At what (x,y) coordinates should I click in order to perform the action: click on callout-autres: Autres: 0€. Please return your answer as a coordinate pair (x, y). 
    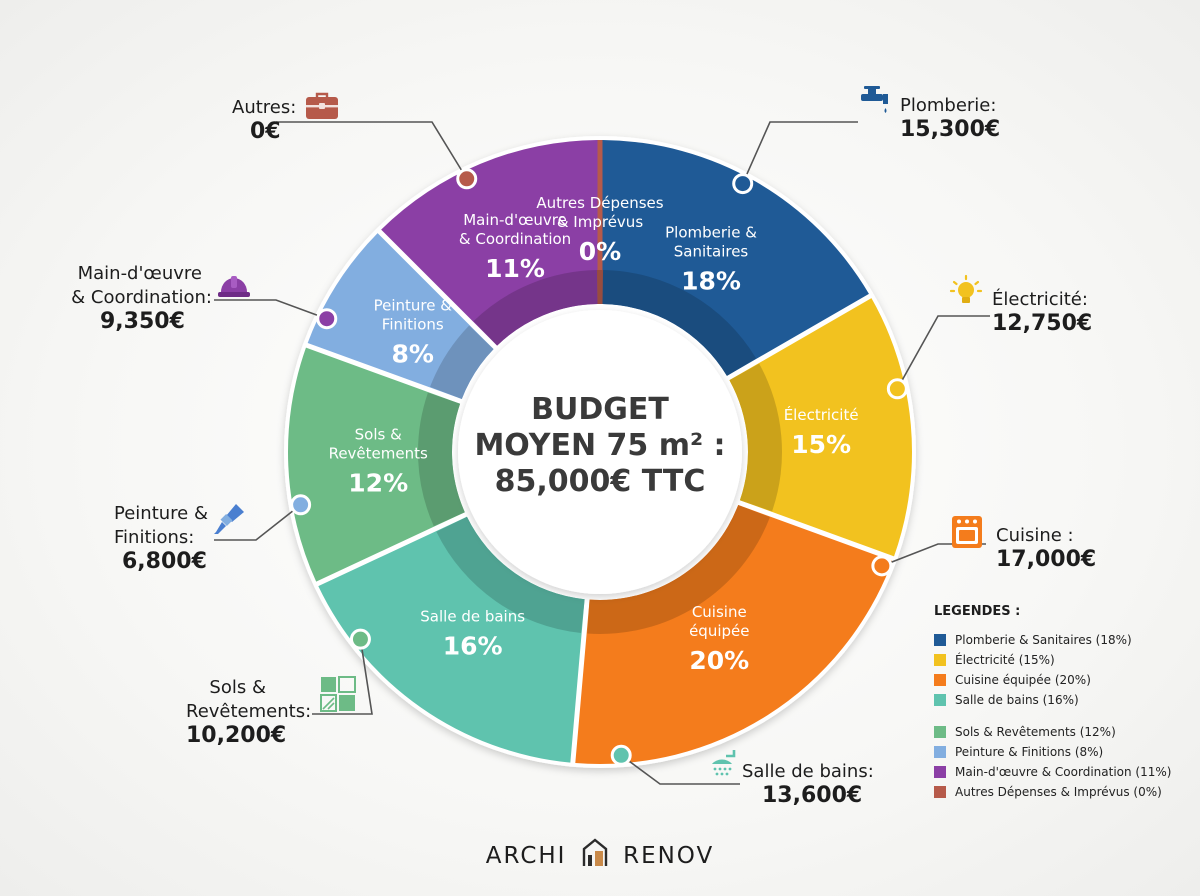
    Looking at the image, I should click on (264, 120).